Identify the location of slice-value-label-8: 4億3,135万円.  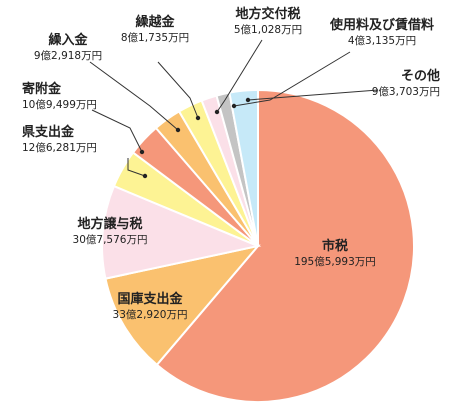
(382, 40).